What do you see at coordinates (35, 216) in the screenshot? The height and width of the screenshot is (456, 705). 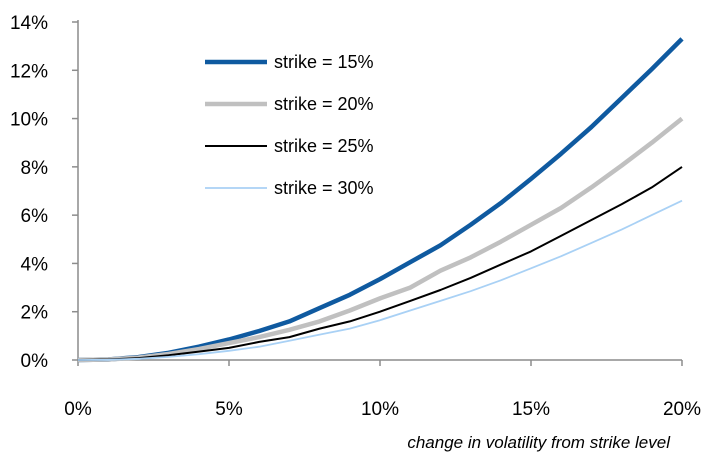 I see `y-tick-label: 6%` at bounding box center [35, 216].